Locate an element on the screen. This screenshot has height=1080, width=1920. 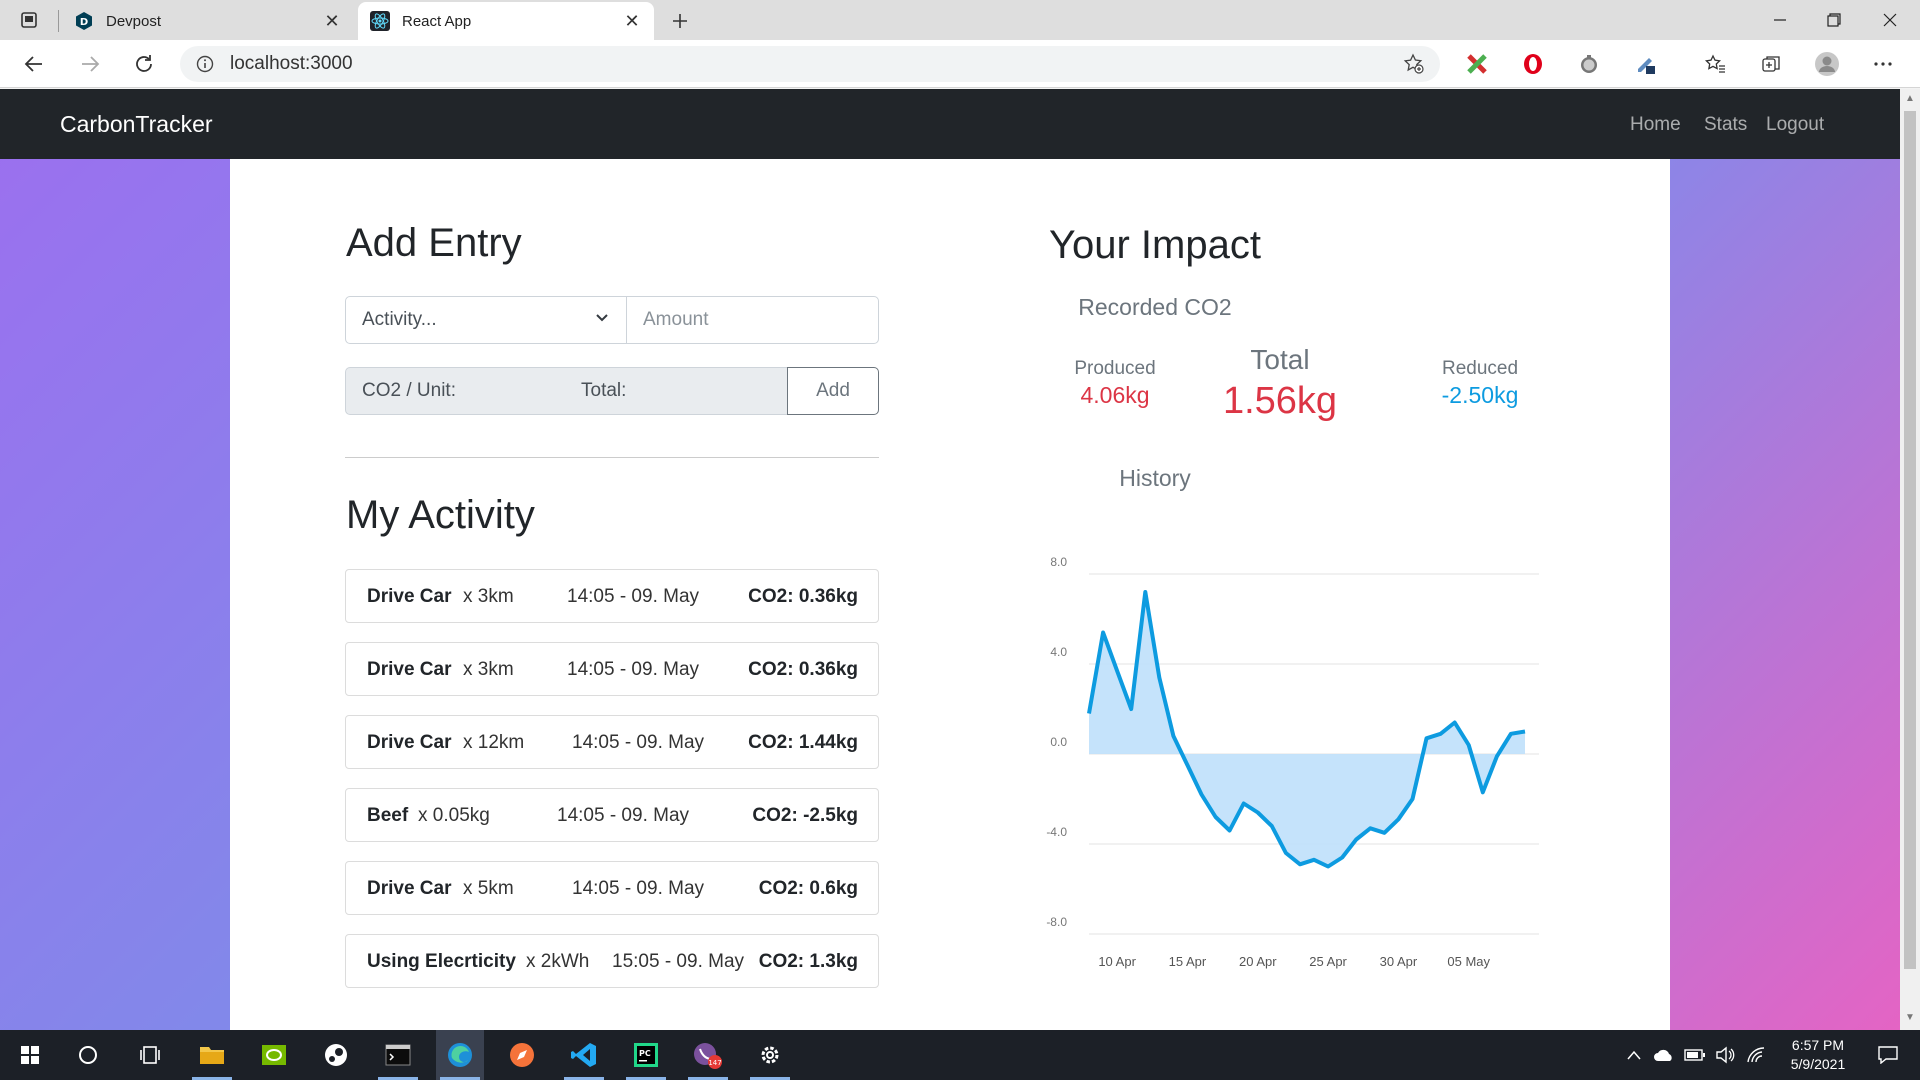
amount-input: Amount is located at coordinates (752, 320).